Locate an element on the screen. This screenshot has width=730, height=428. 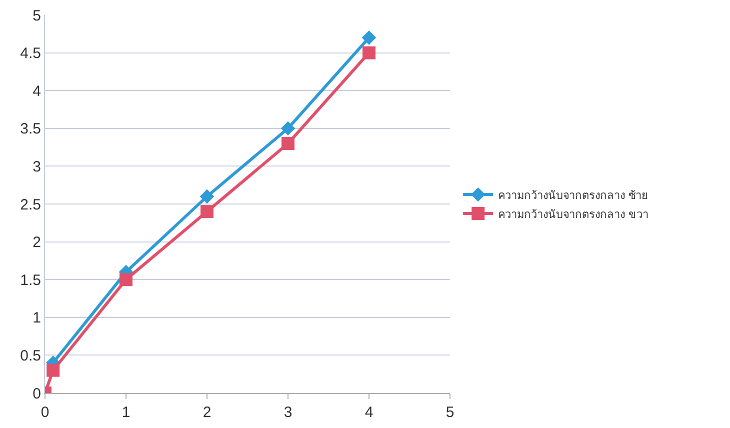
y-tick-label: 4 is located at coordinates (36, 91).